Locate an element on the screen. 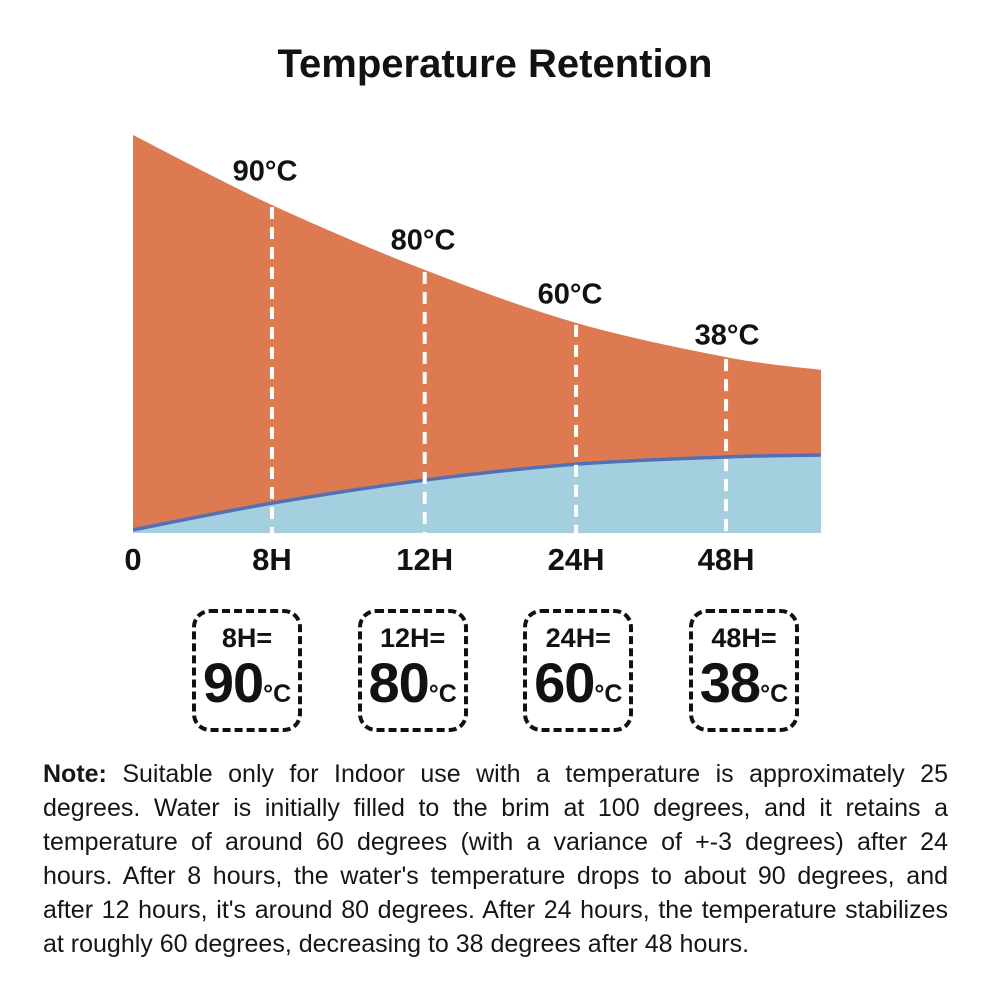 The width and height of the screenshot is (990, 990). temp-annotation-90c: 90°C is located at coordinates (265, 171).